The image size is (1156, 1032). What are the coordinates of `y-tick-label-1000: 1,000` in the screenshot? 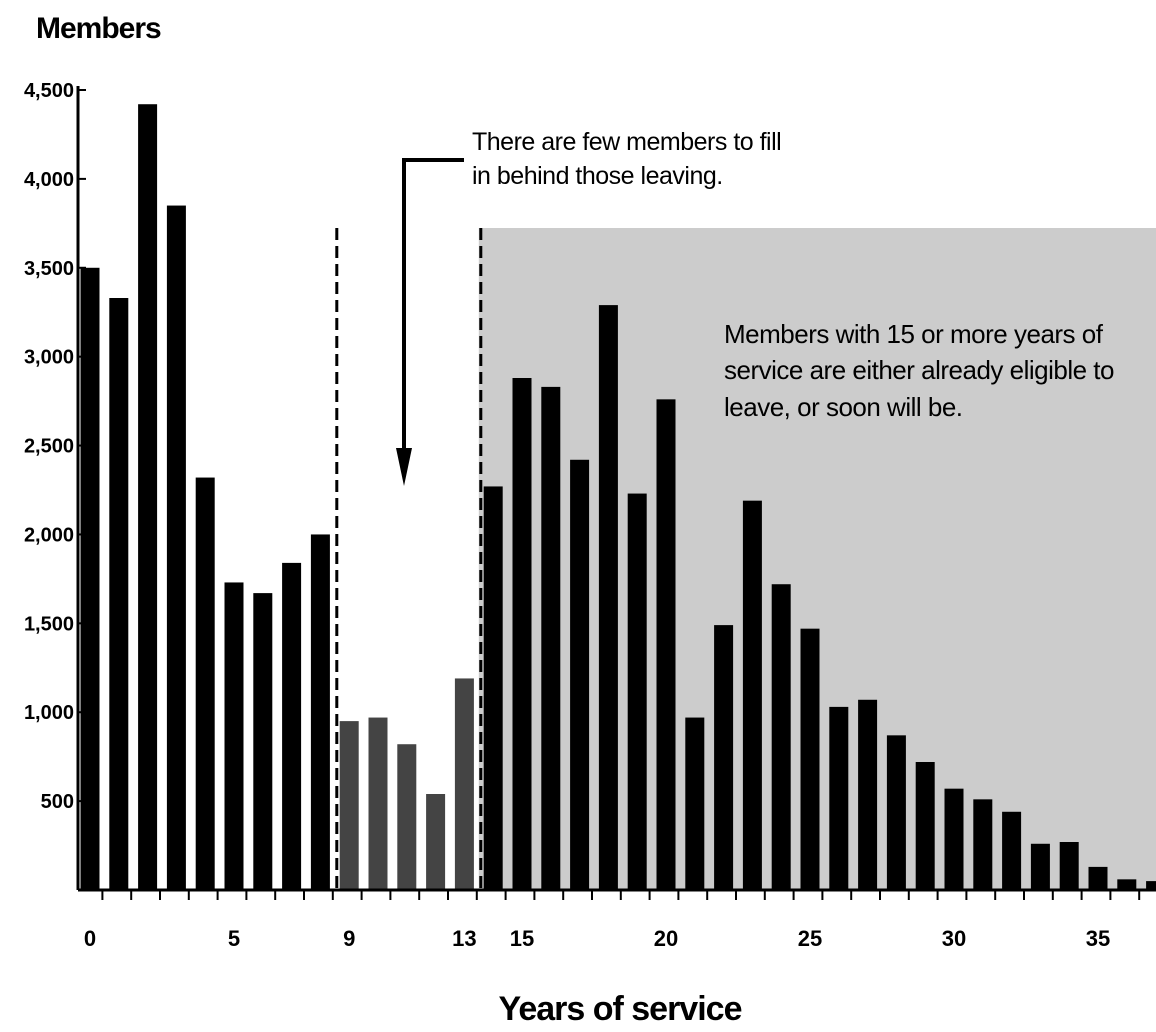 It's located at (49, 713).